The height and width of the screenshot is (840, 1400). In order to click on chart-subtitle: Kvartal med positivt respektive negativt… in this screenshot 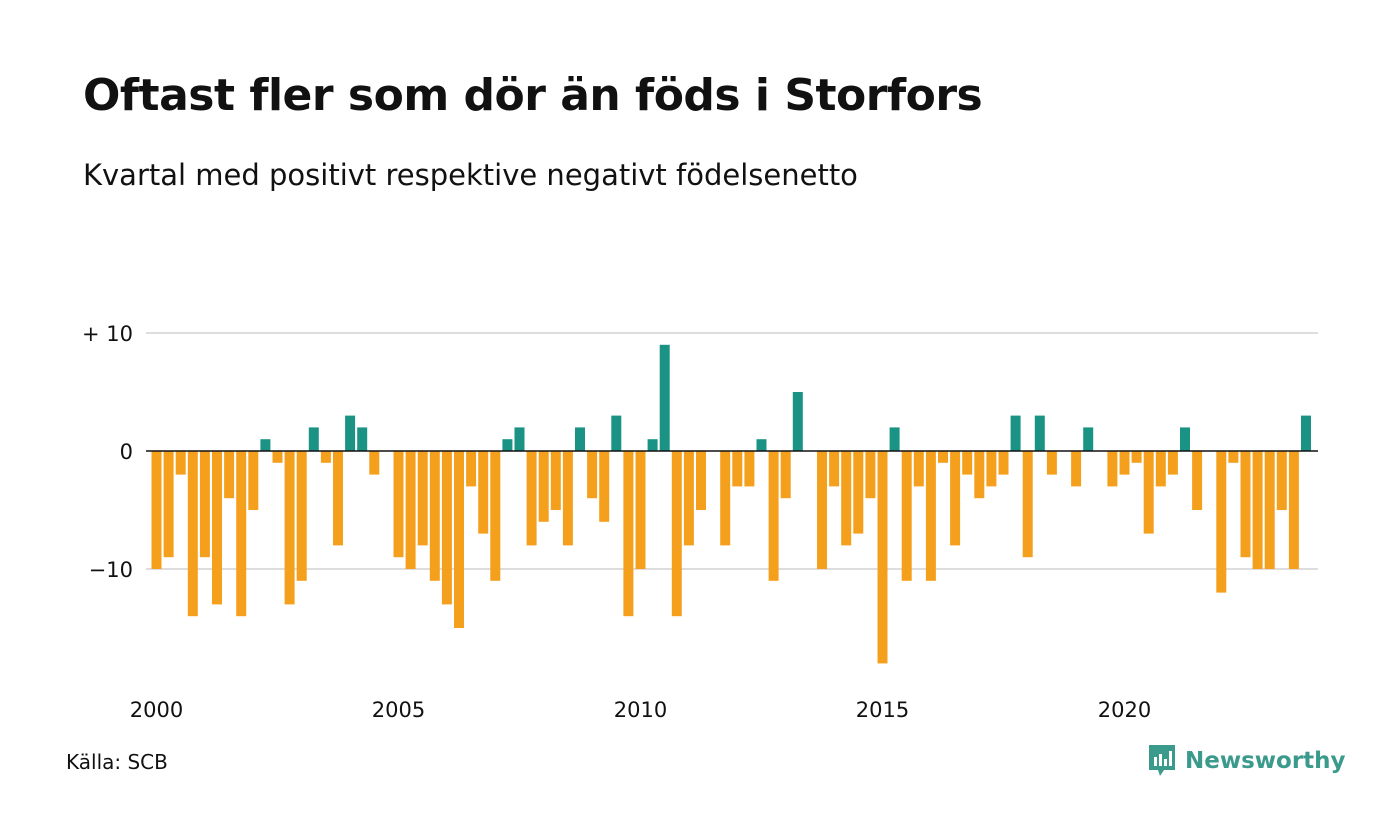, I will do `click(470, 175)`.